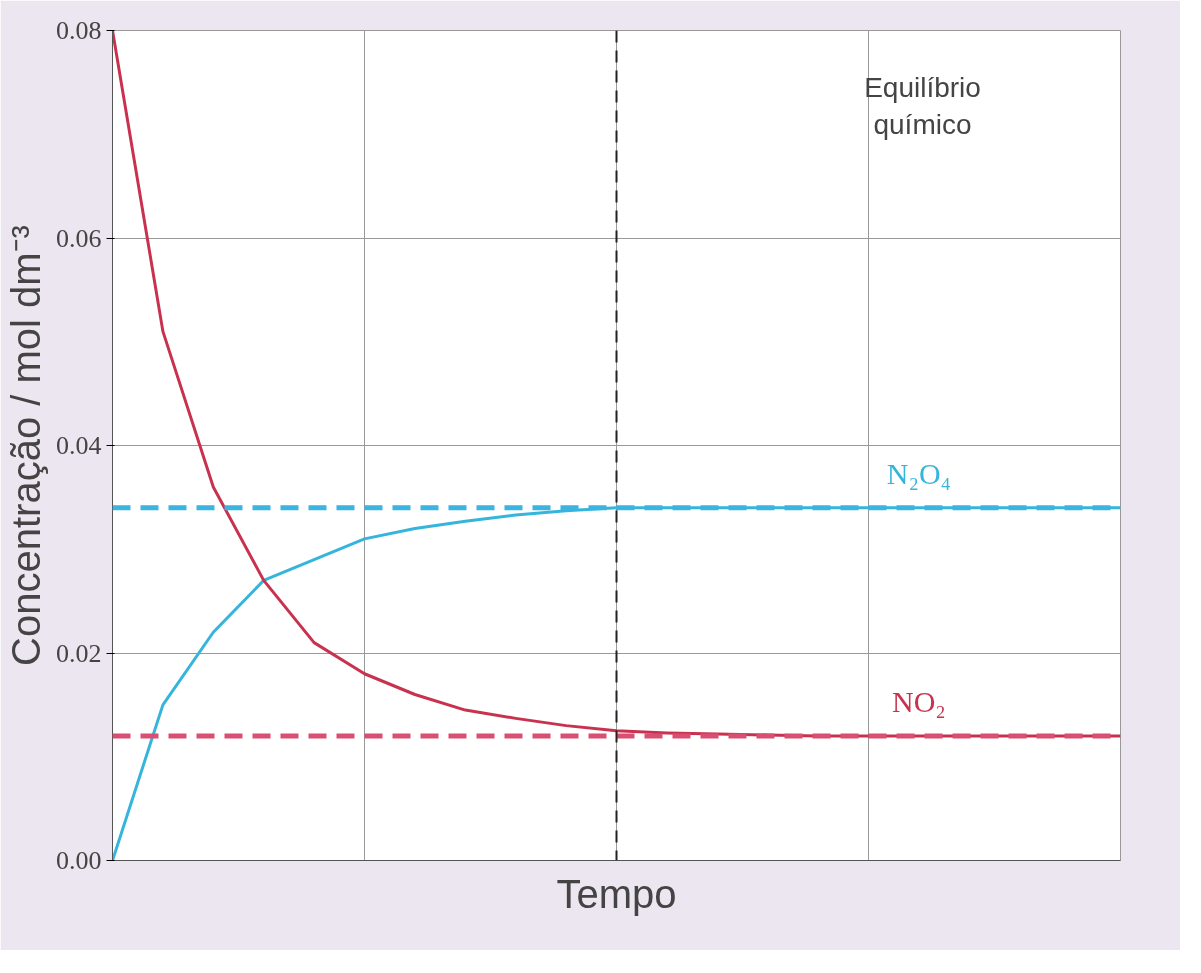 The image size is (1201, 973). Describe the element at coordinates (79, 238) in the screenshot. I see `y-tick-label: 0.06` at that location.